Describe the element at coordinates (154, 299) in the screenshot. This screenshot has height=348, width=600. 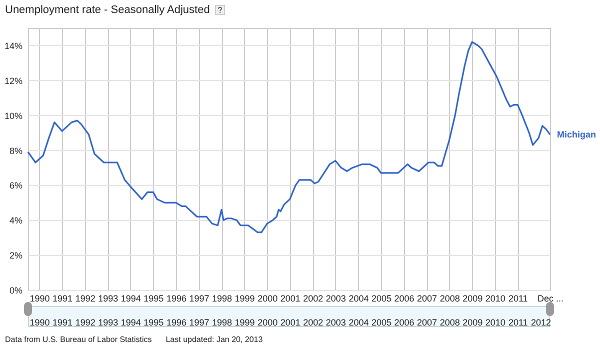
I see `x-tick-label: 1995` at that location.